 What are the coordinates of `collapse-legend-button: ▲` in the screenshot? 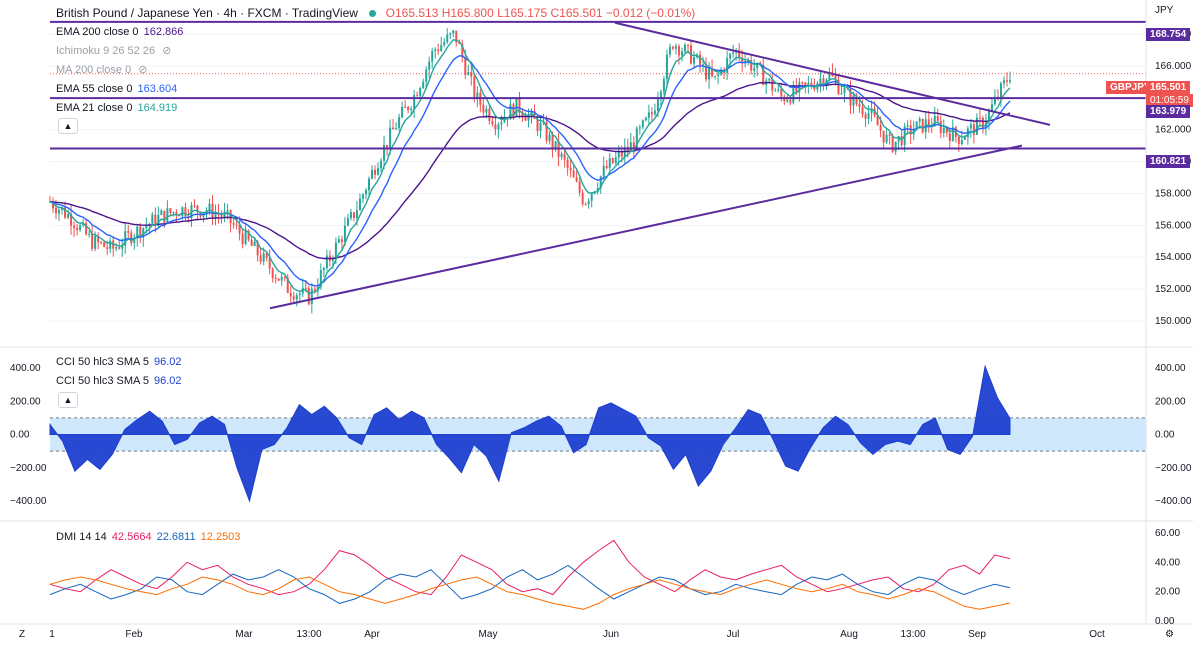 It's located at (68, 126).